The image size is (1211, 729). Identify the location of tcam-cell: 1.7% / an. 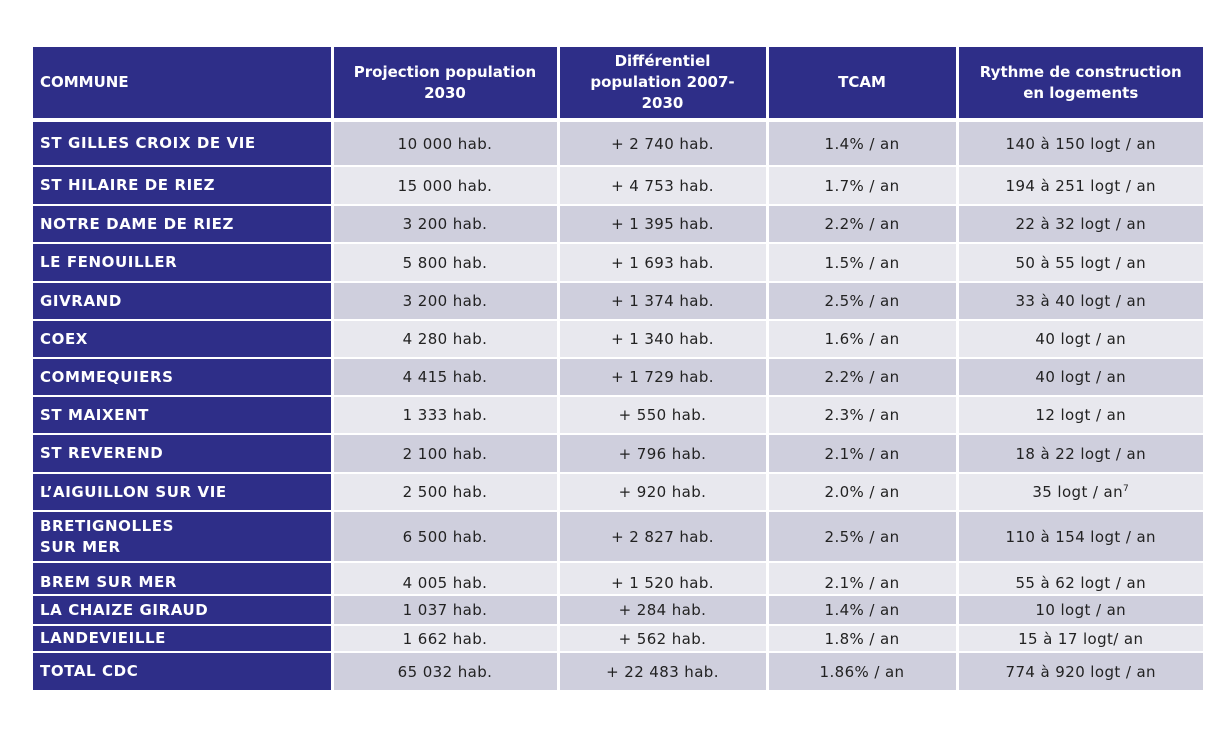
(863, 185).